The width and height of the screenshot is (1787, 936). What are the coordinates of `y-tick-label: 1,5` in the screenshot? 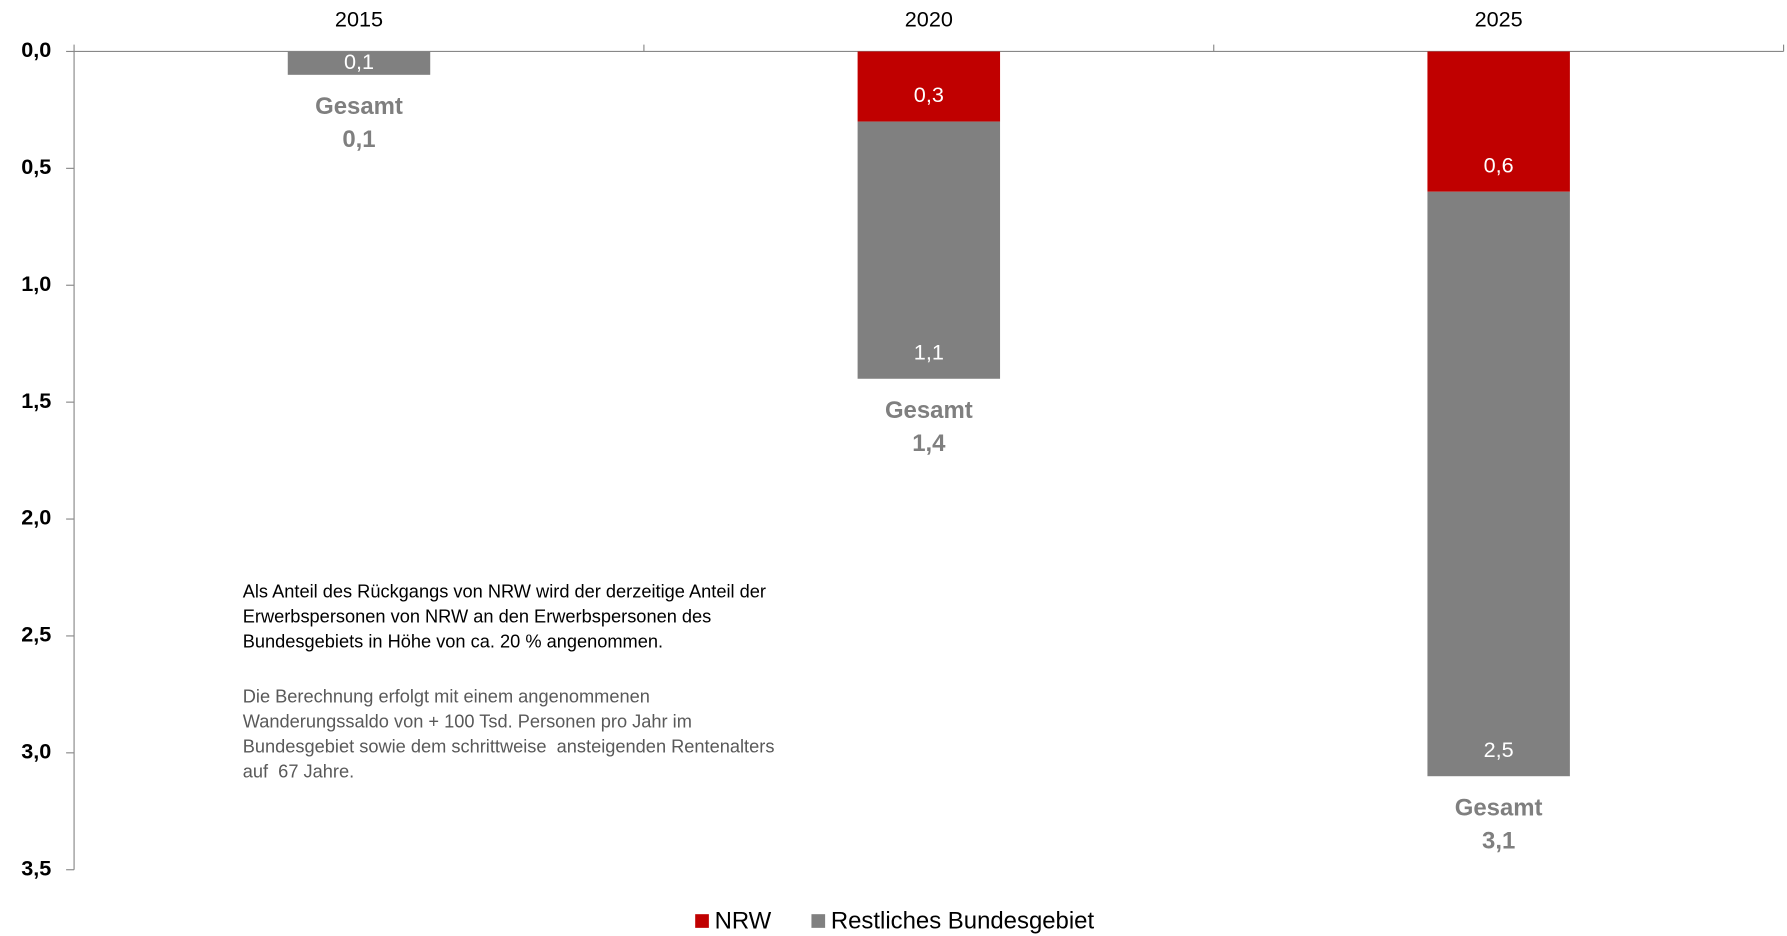 It's located at (36, 400).